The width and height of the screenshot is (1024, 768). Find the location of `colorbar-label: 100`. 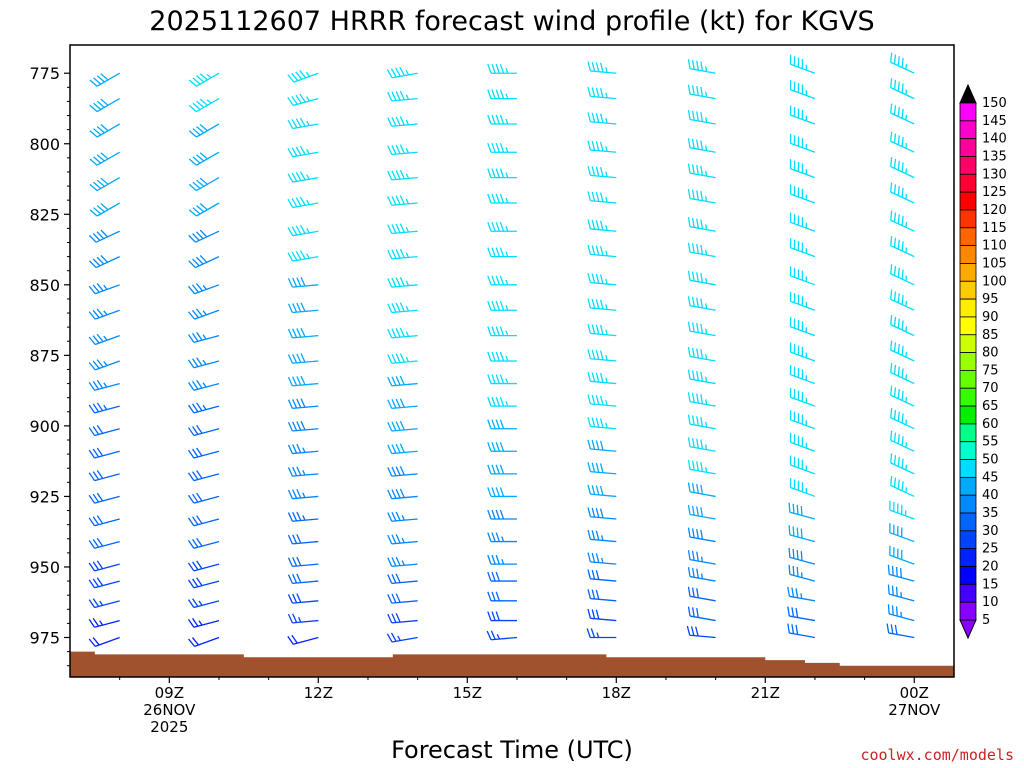

colorbar-label: 100 is located at coordinates (994, 281).